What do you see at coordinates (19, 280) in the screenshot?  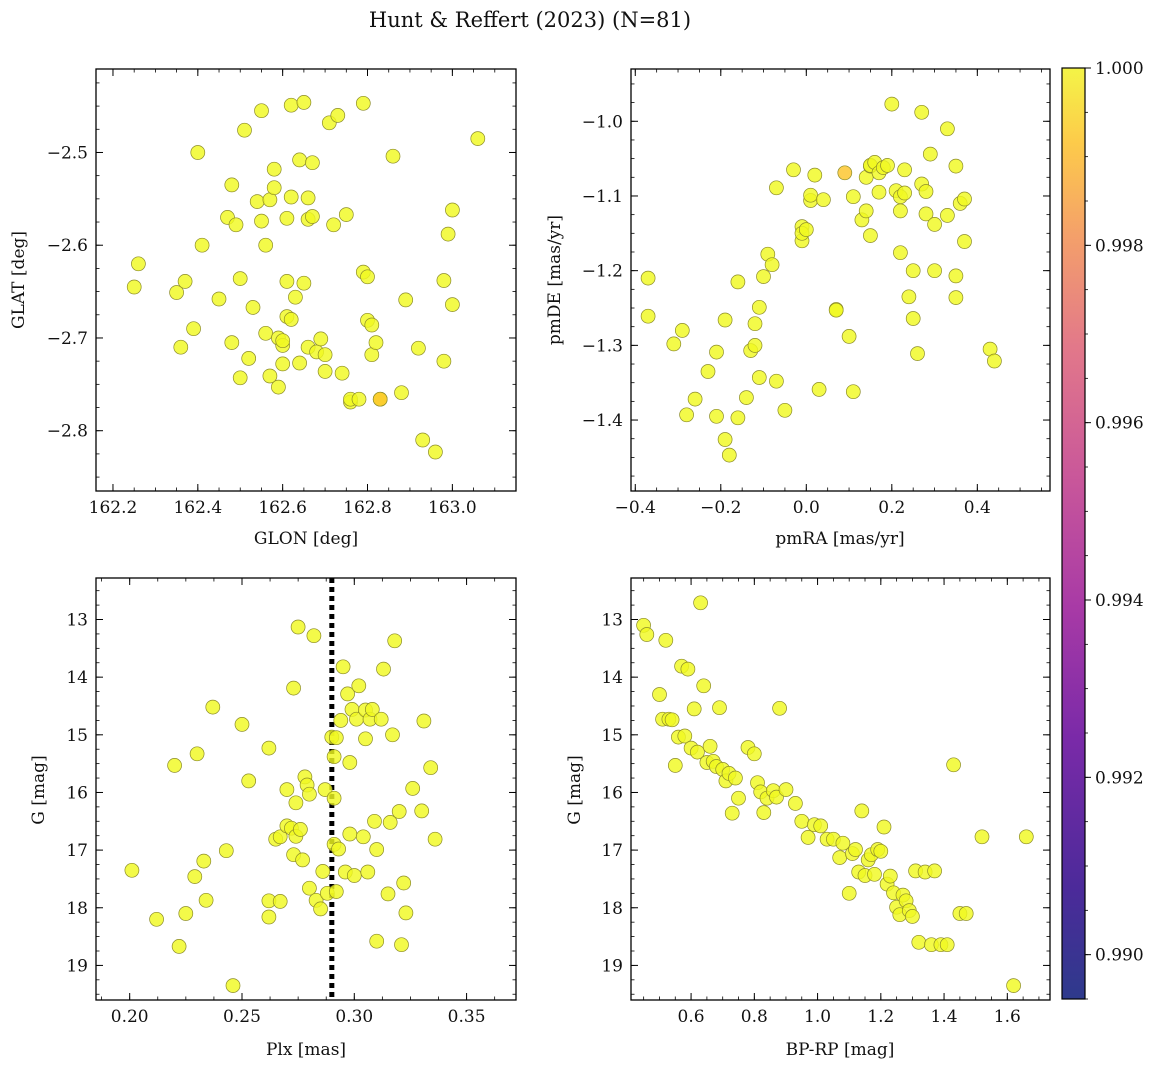 I see `y-axis-label: GLAT [deg]` at bounding box center [19, 280].